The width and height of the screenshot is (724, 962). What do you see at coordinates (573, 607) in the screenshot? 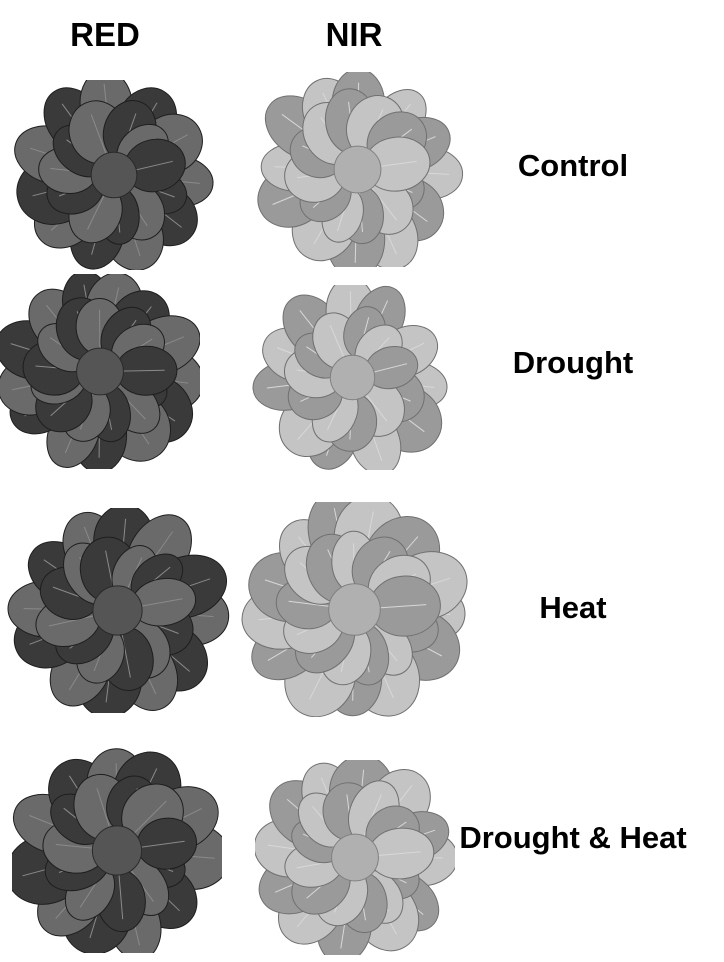
I see `row-label-heat: Heat` at bounding box center [573, 607].